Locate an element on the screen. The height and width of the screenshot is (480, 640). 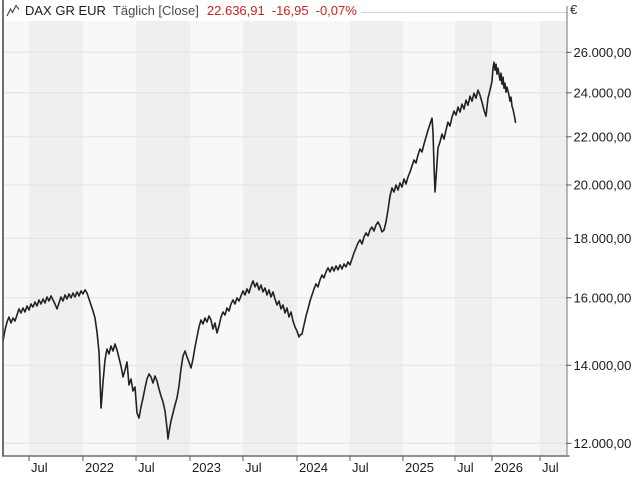
currency-label: € is located at coordinates (574, 9).